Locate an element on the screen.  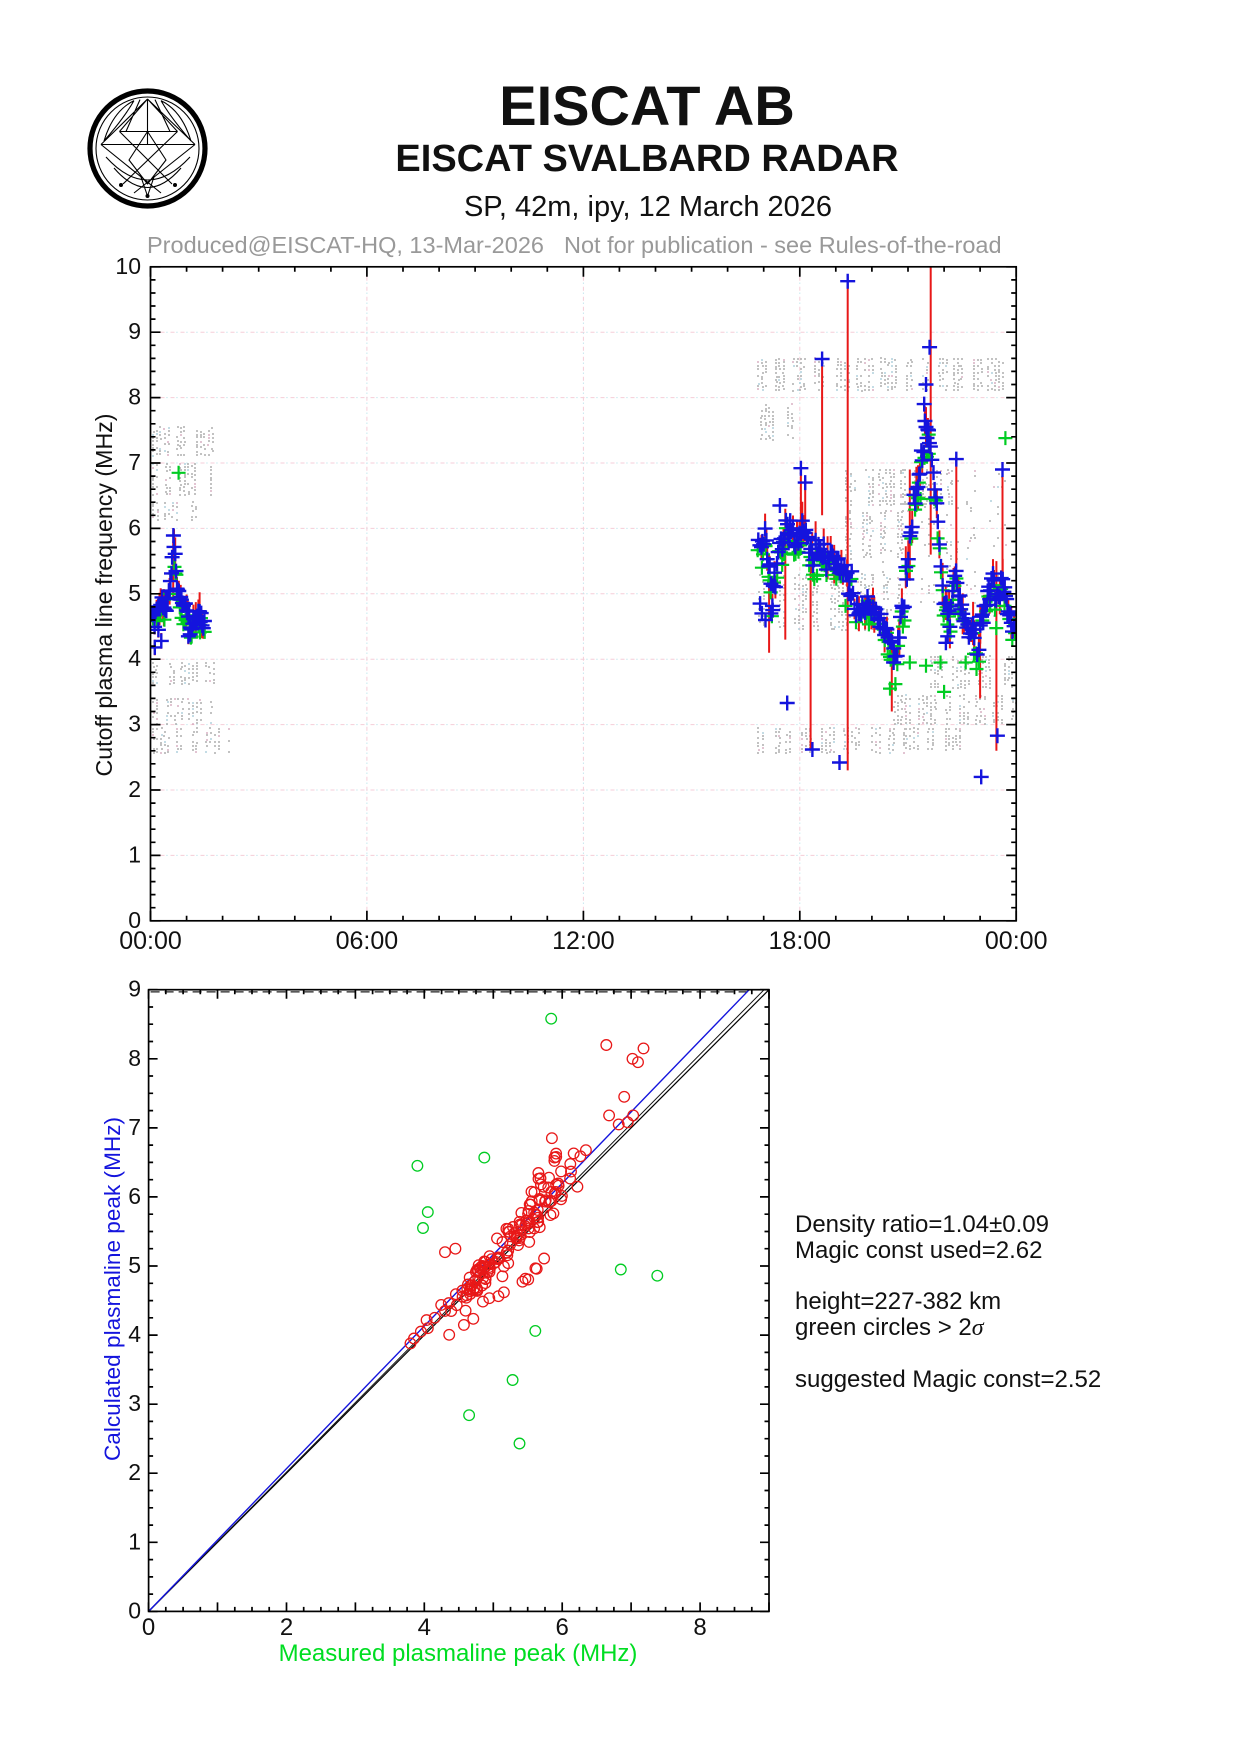
svg-text: green circles > 2σ is located at coordinates (890, 1327).